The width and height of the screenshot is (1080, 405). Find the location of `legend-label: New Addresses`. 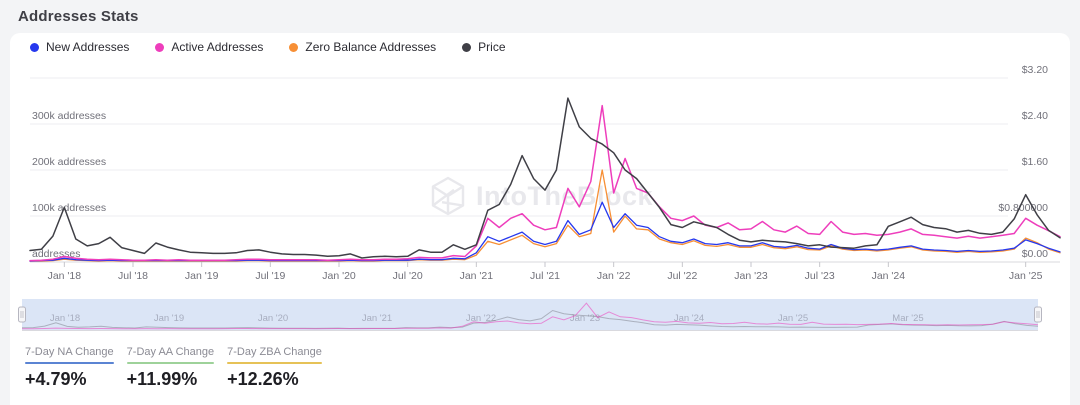

legend-label: New Addresses is located at coordinates (88, 47).